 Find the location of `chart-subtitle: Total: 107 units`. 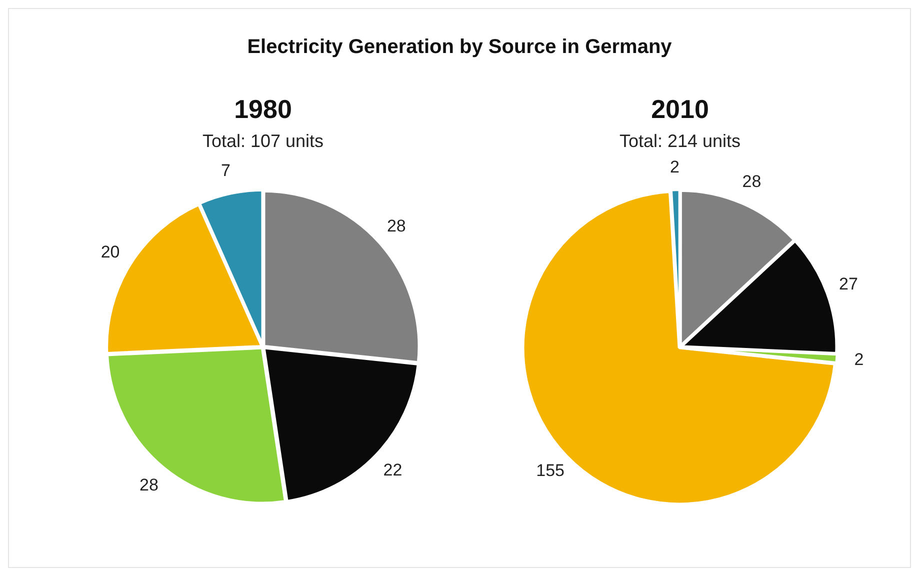

chart-subtitle: Total: 107 units is located at coordinates (263, 141).